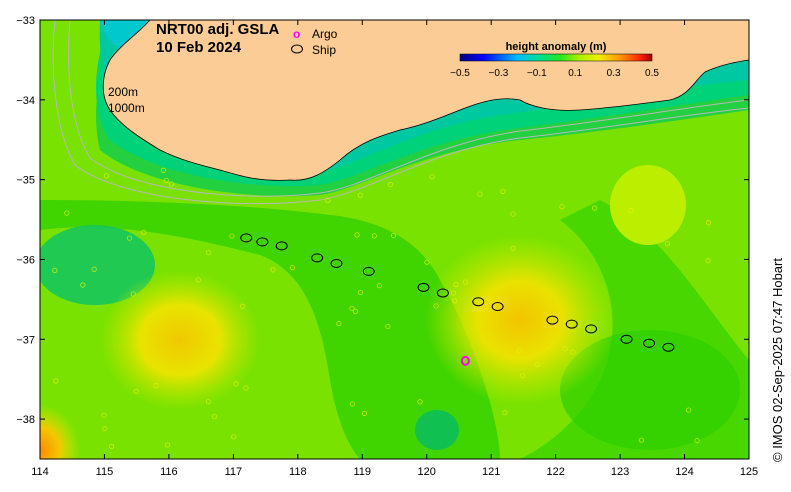 The image size is (791, 492). I want to click on imos-credit: © IMOS 02-Sep-2025 07:47 Hobart, so click(777, 360).